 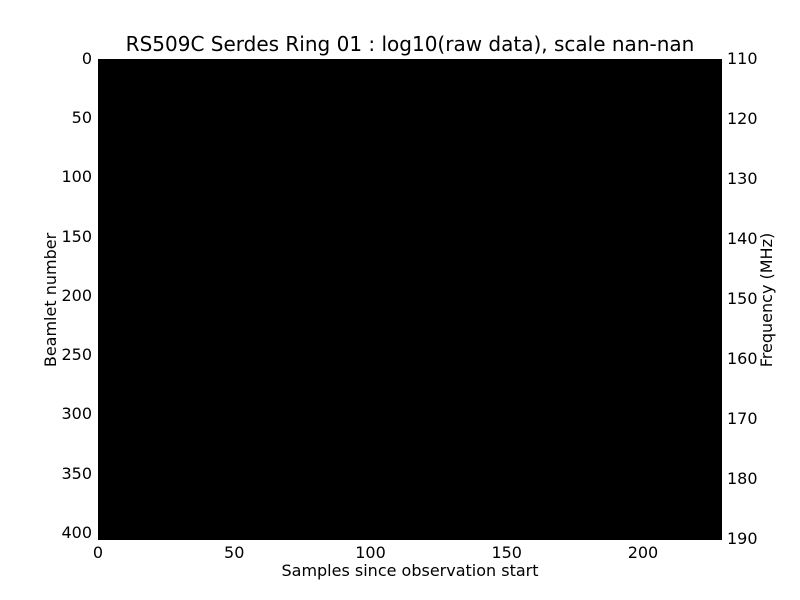 What do you see at coordinates (76, 355) in the screenshot?
I see `y-tick-label-left: 250` at bounding box center [76, 355].